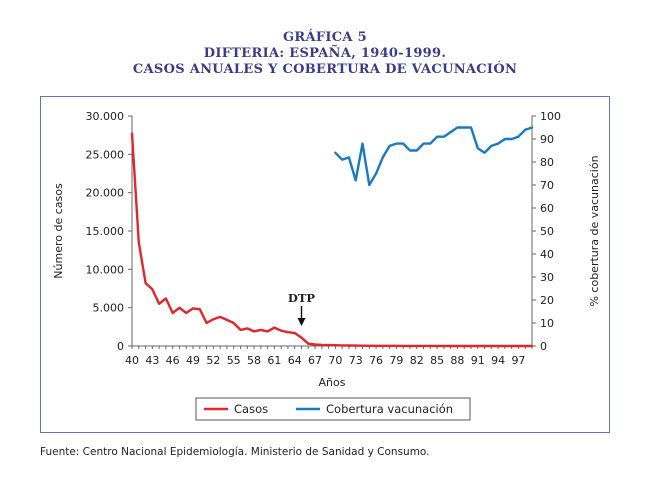 The width and height of the screenshot is (650, 493). I want to click on chart-title-line-1: GRÁFICA 5, so click(324, 37).